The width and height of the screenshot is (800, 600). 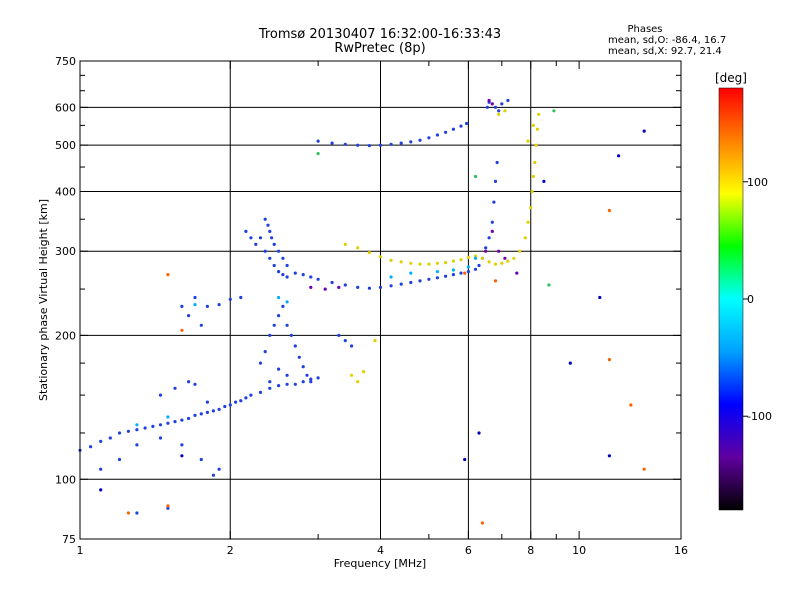 I want to click on y-tick-label: 100, so click(x=65, y=479).